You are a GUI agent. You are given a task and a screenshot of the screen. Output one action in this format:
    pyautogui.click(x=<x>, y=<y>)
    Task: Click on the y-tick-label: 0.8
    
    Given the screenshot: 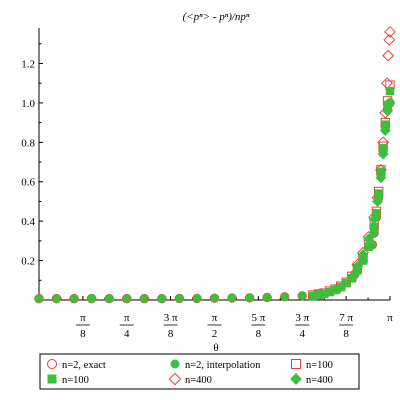 What is the action you would take?
    pyautogui.click(x=28, y=143)
    